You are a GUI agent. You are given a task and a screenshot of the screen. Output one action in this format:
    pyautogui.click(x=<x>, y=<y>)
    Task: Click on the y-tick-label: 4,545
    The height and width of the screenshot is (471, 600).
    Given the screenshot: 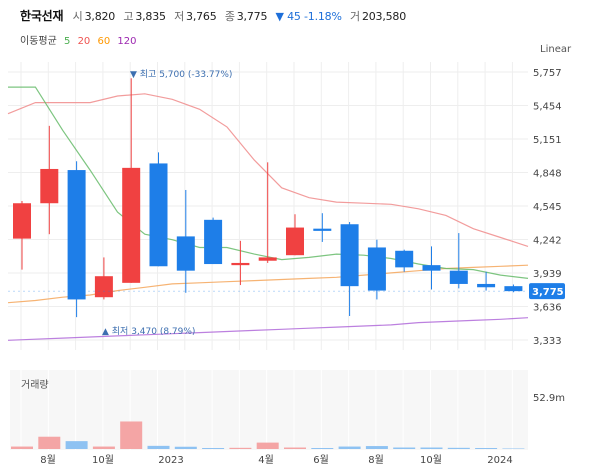 What is the action you would take?
    pyautogui.click(x=547, y=207)
    